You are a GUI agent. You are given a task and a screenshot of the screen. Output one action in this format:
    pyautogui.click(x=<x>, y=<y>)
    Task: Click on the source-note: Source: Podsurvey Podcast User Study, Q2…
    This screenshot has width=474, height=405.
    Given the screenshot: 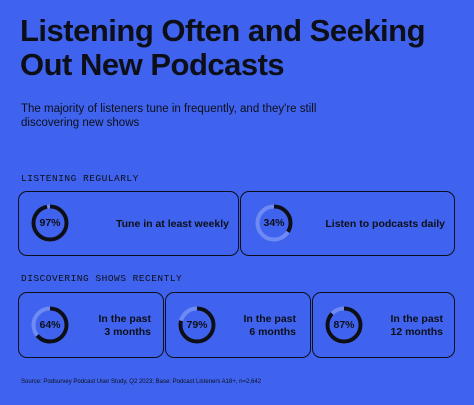 What is the action you would take?
    pyautogui.click(x=141, y=382)
    